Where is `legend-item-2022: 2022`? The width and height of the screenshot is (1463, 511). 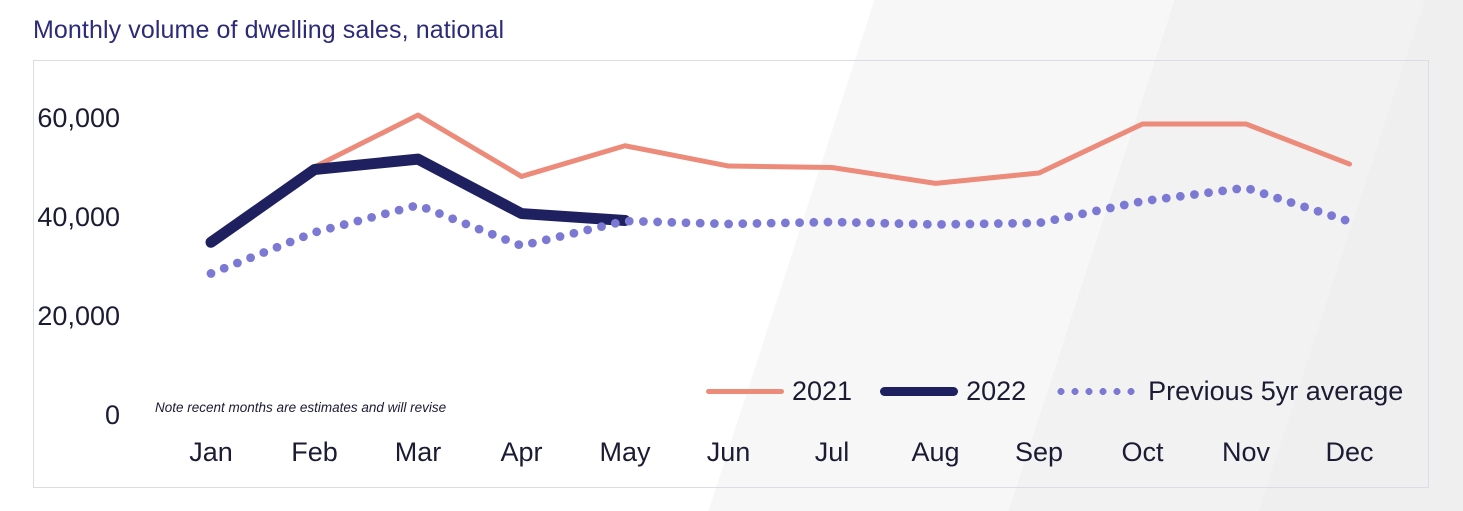
legend-item-2022: 2022 is located at coordinates (939, 391).